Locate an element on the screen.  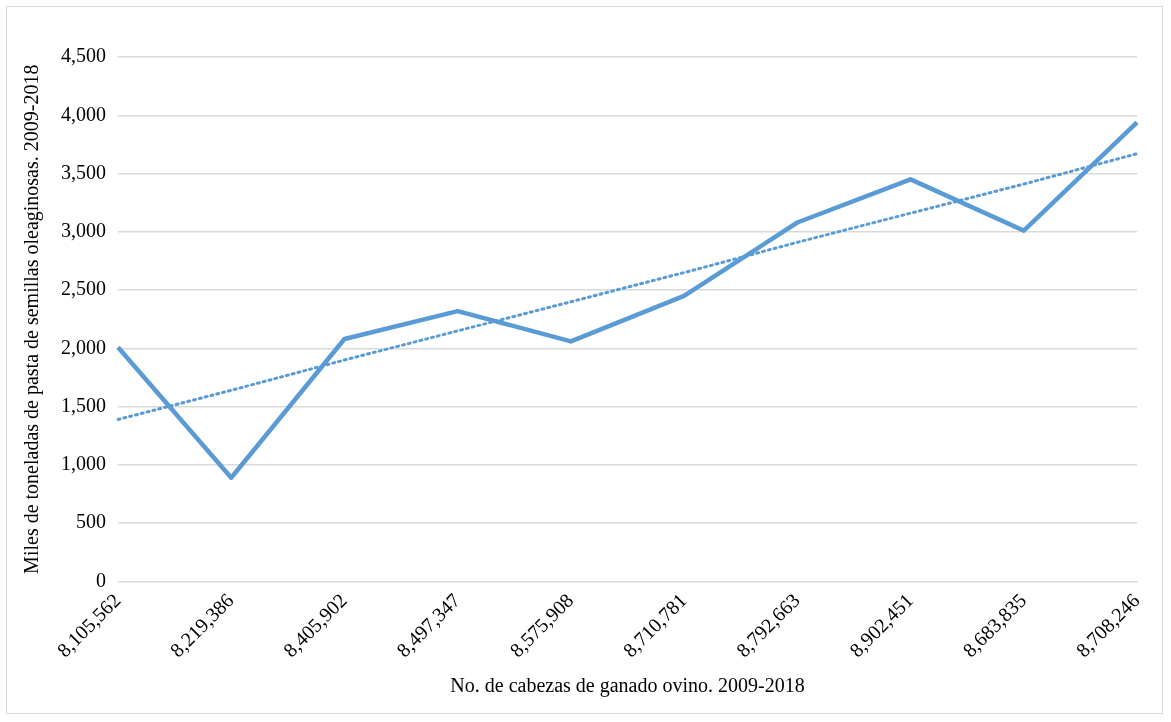
y-tick-label: 500 is located at coordinates (91, 521).